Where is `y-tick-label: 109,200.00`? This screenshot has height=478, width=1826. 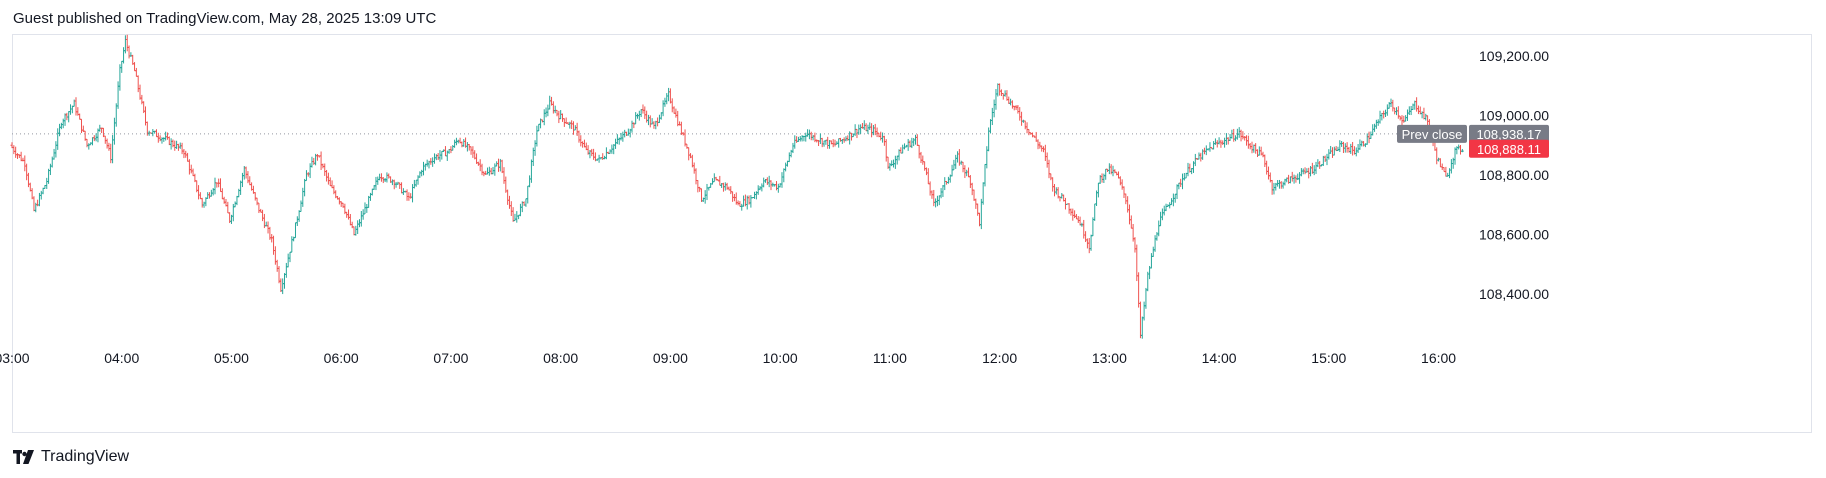 y-tick-label: 109,200.00 is located at coordinates (1514, 56).